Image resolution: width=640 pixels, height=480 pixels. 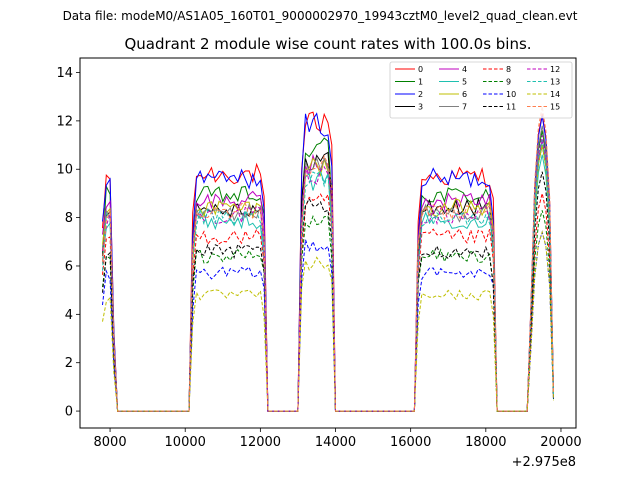 I want to click on legend-label-4: 4, so click(x=464, y=69).